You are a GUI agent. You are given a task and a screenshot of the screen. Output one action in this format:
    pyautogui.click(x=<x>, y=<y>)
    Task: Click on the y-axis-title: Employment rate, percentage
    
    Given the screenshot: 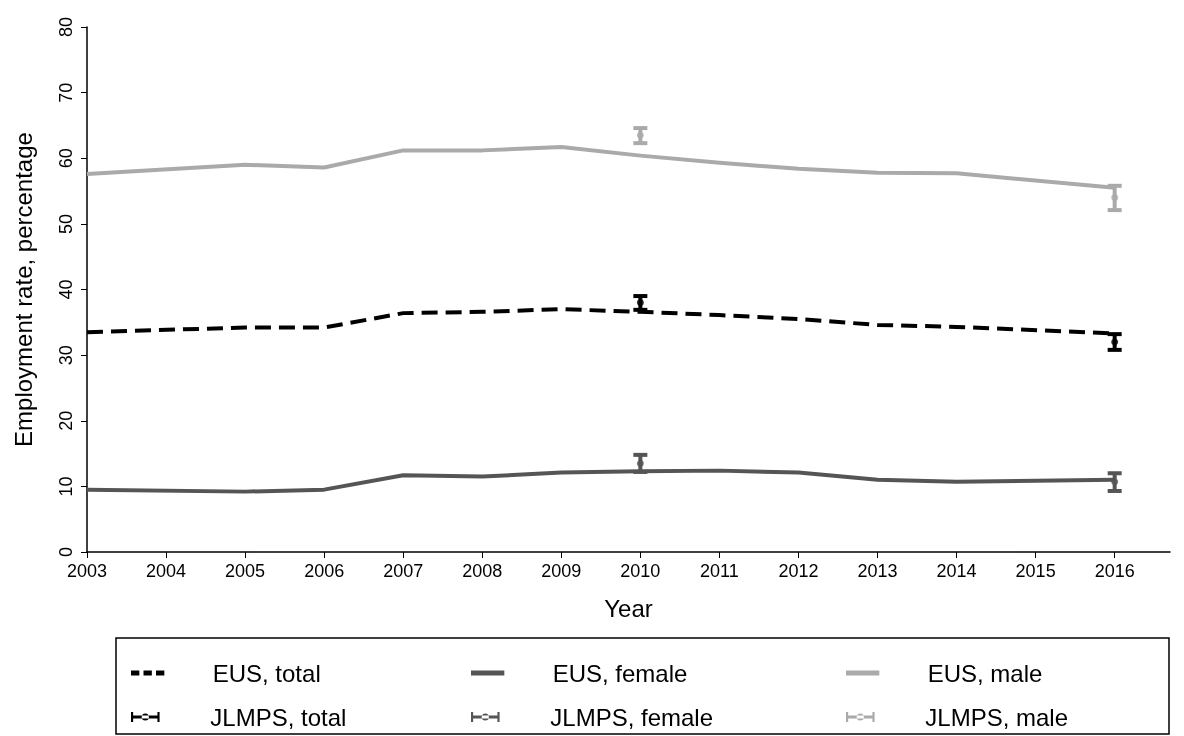 What is the action you would take?
    pyautogui.click(x=23, y=289)
    